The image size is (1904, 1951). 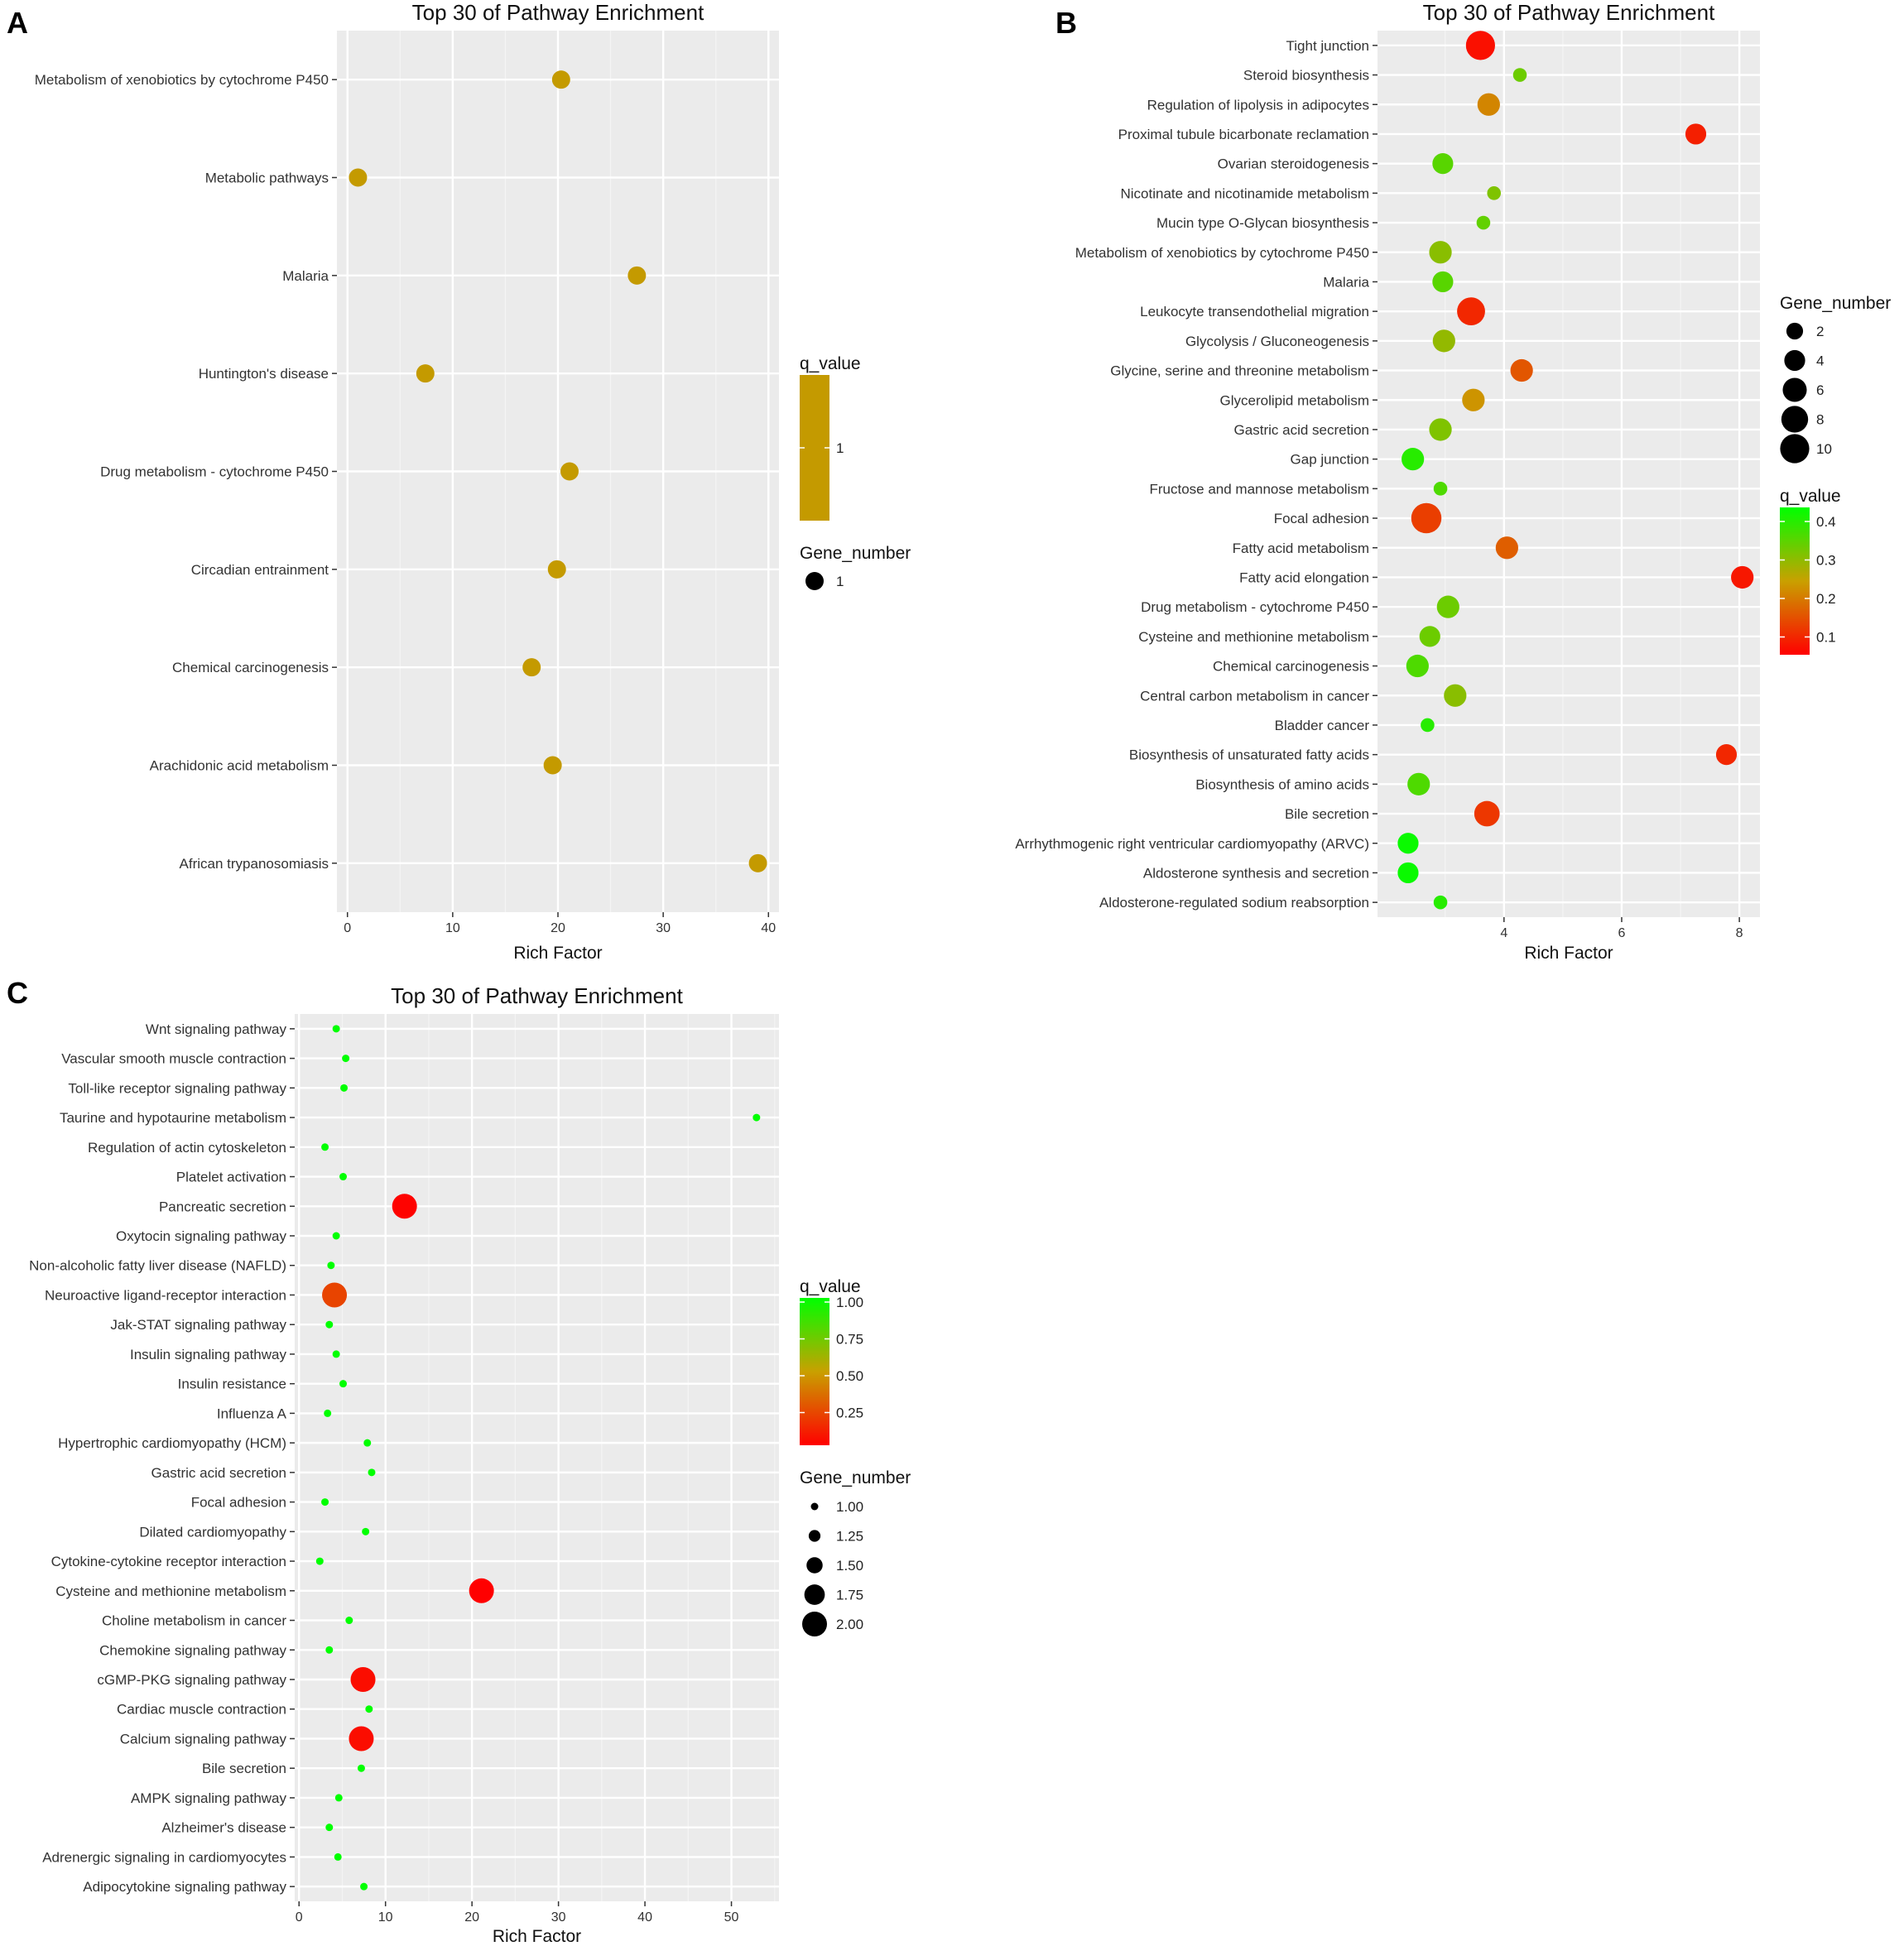 What do you see at coordinates (1418, 784) in the screenshot?
I see `point-biosynthesis-of-amino-acids` at bounding box center [1418, 784].